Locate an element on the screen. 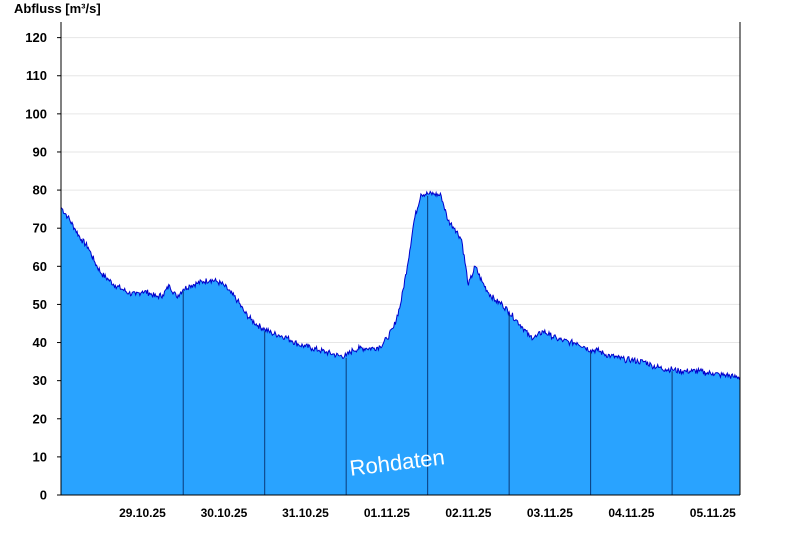 Image resolution: width=800 pixels, height=550 pixels. y-tick-label: 60 is located at coordinates (40, 266).